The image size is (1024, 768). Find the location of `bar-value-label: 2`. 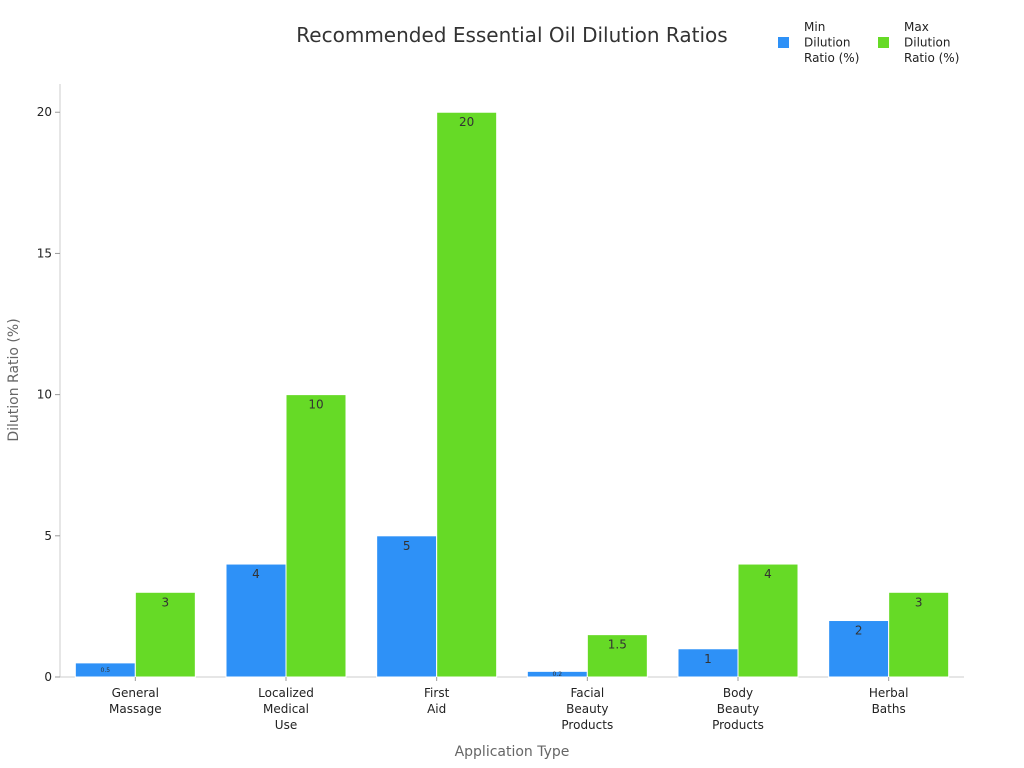

bar-value-label: 2 is located at coordinates (859, 631).